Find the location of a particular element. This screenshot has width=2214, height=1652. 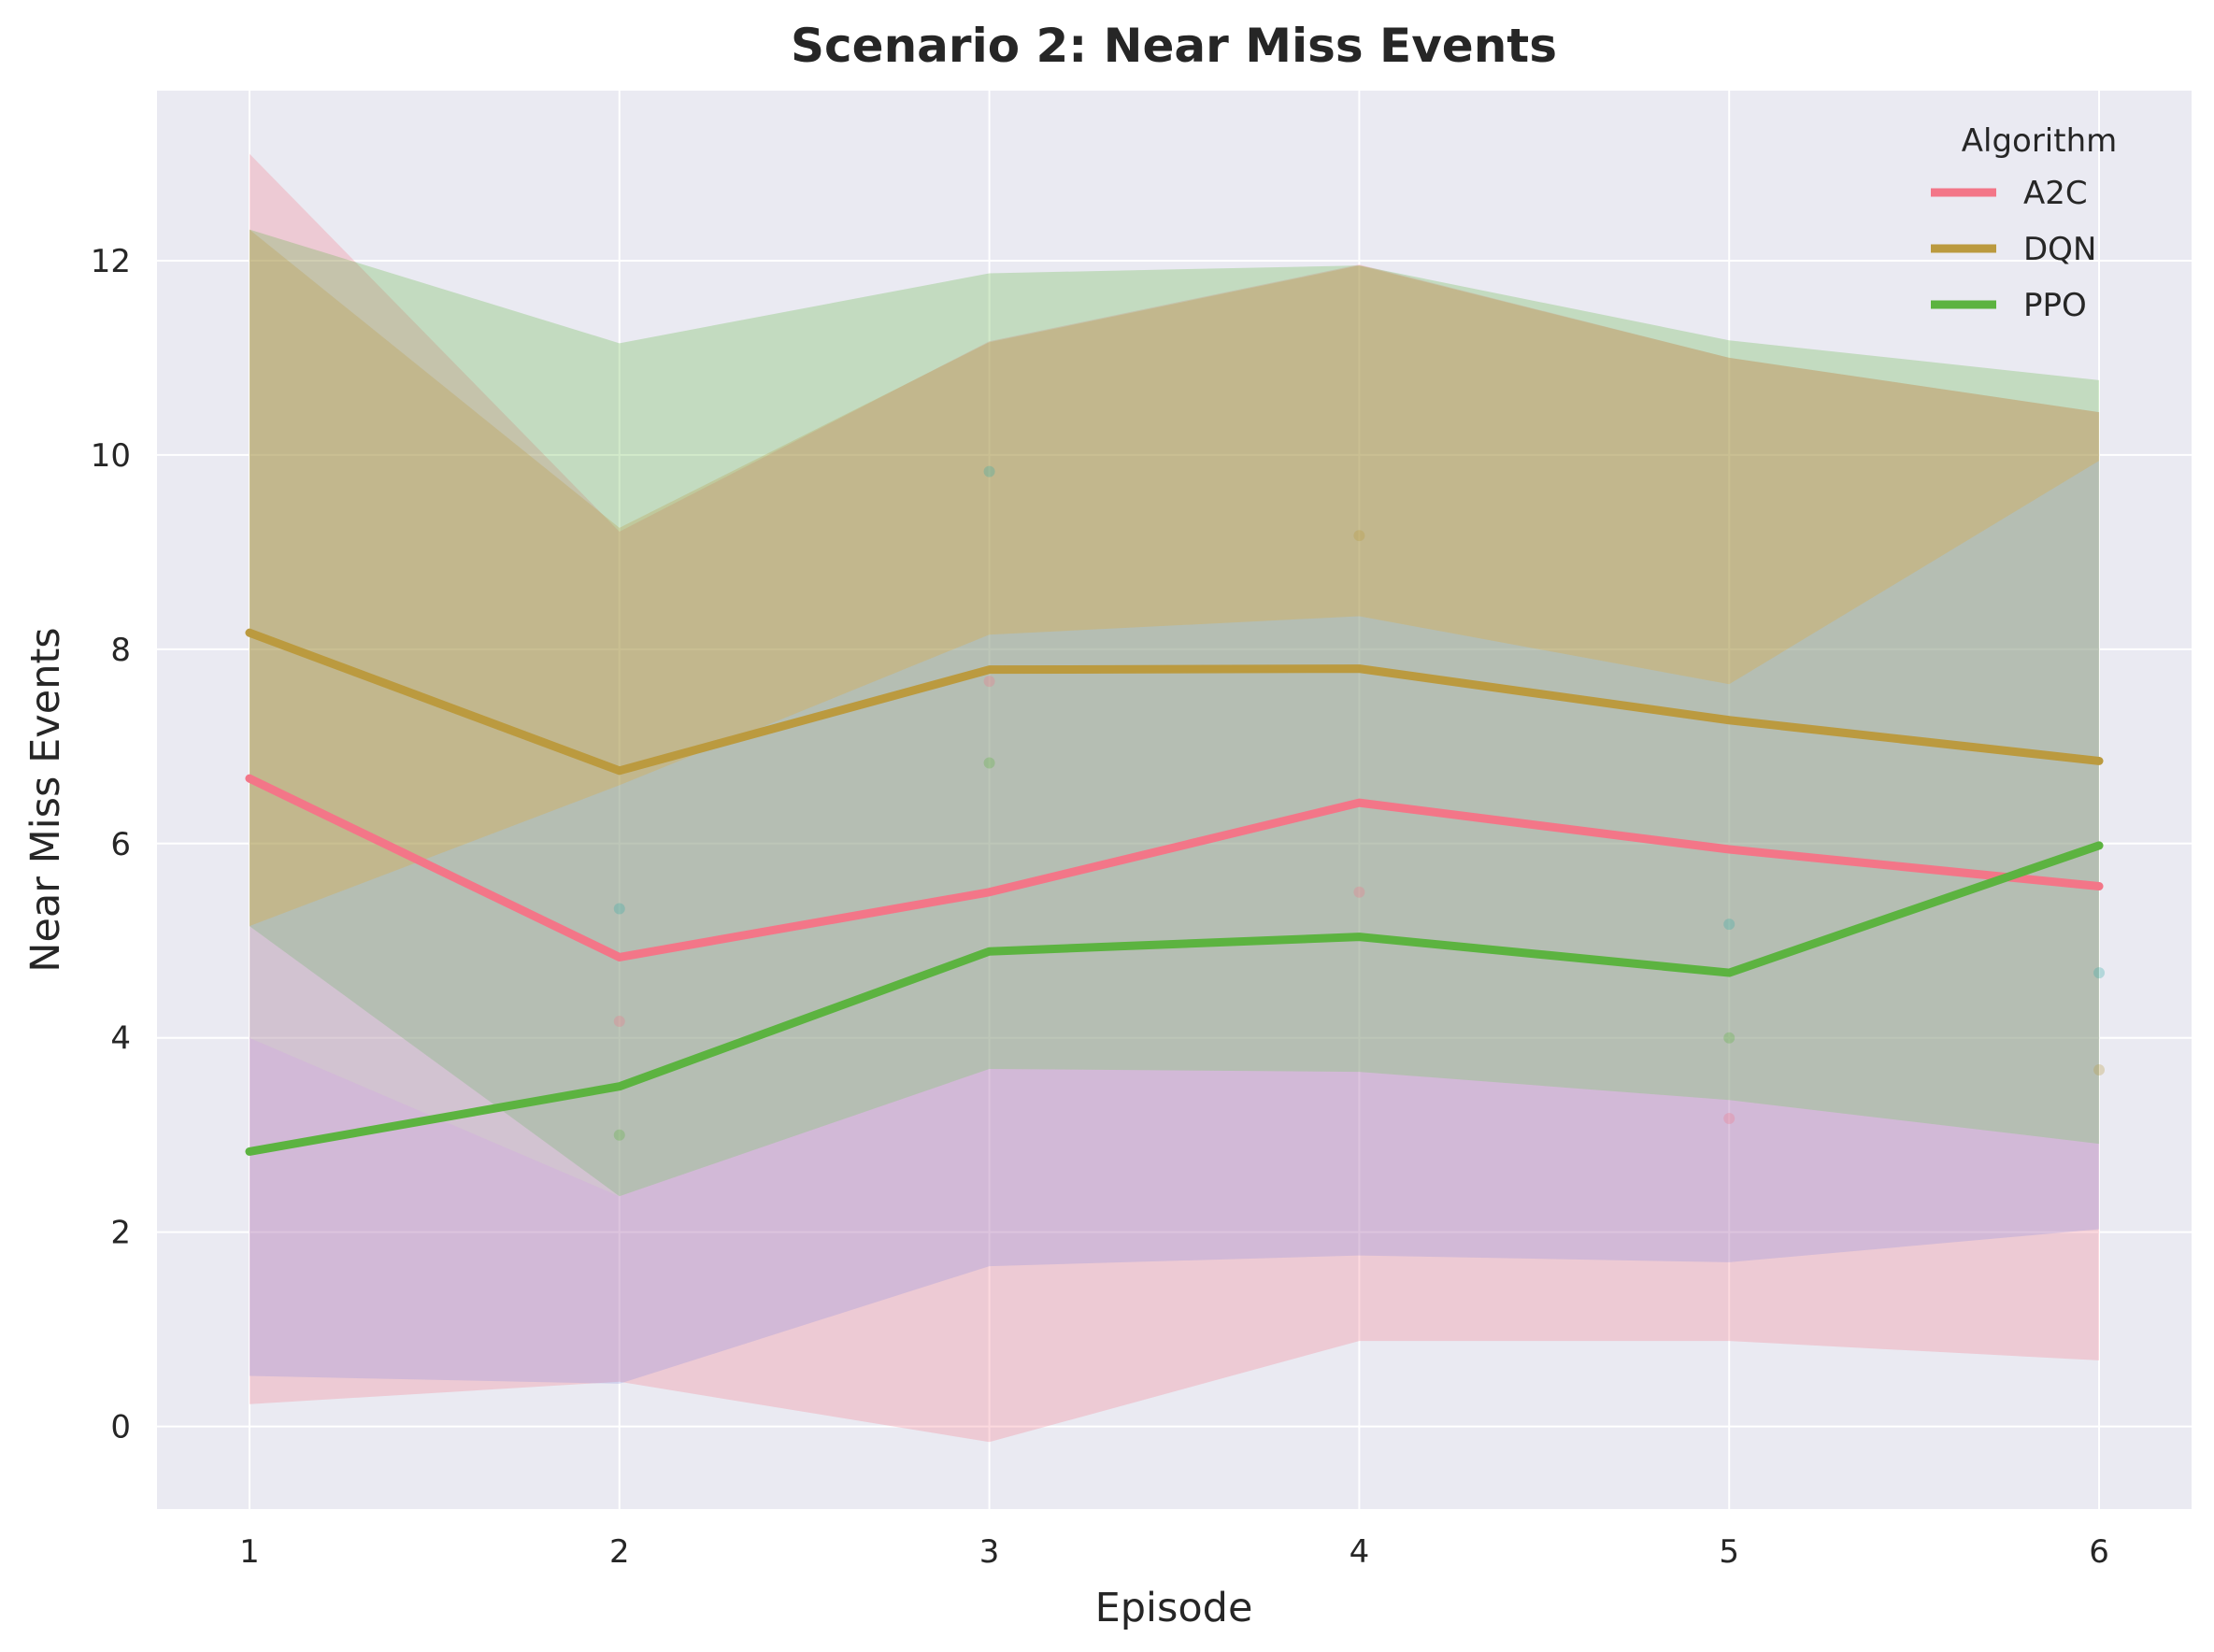

y-tick-label: 2 is located at coordinates (121, 1234).